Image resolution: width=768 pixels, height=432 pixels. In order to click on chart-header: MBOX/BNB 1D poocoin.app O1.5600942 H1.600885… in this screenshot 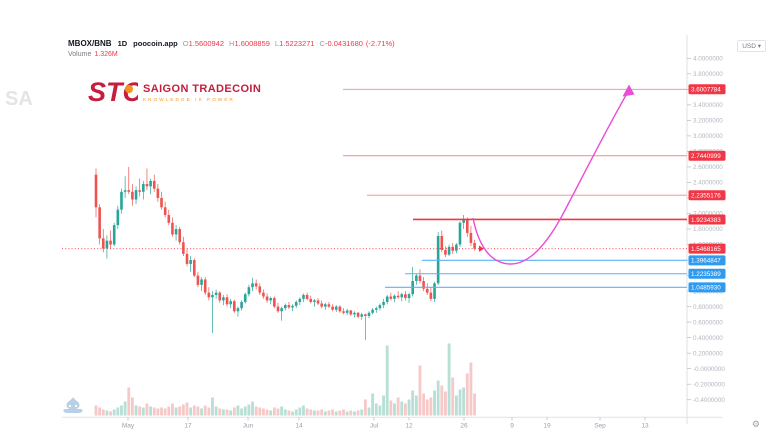, I will do `click(231, 43)`.